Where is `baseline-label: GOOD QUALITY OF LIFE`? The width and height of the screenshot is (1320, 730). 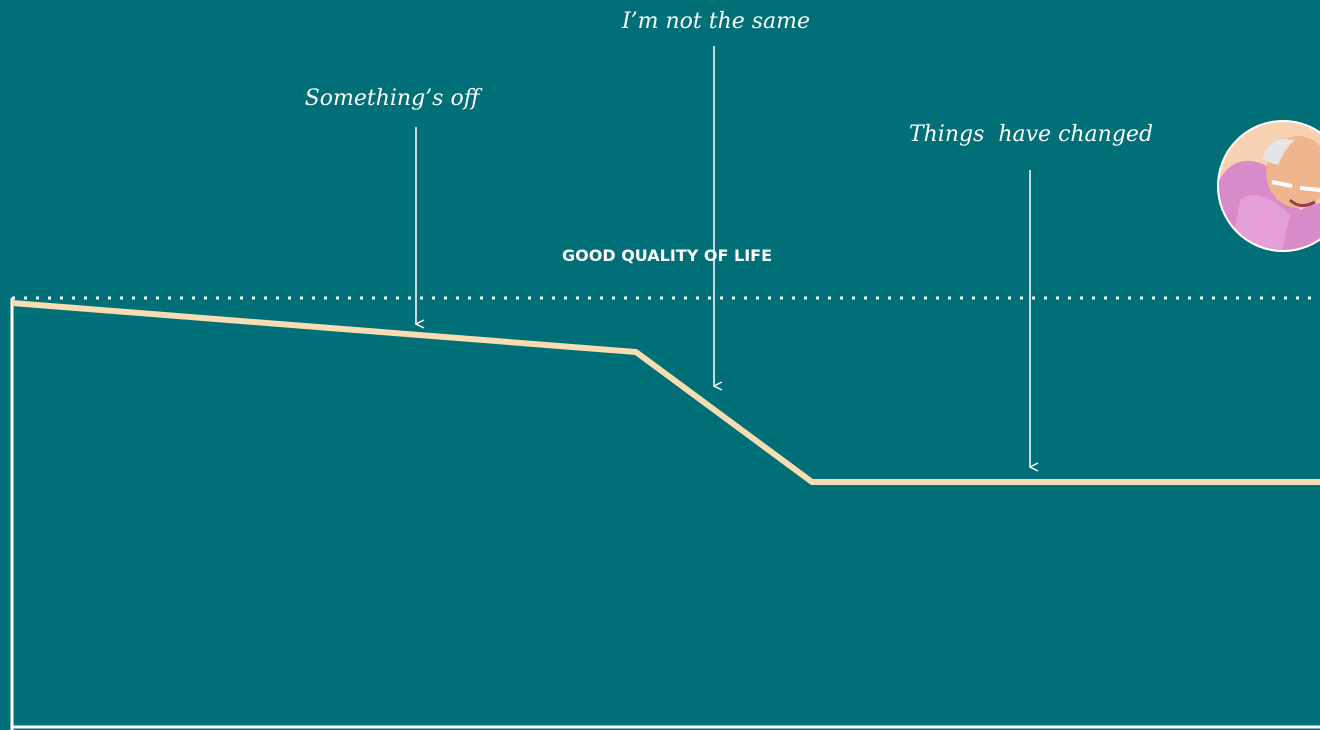
baseline-label: GOOD QUALITY OF LIFE is located at coordinates (667, 255).